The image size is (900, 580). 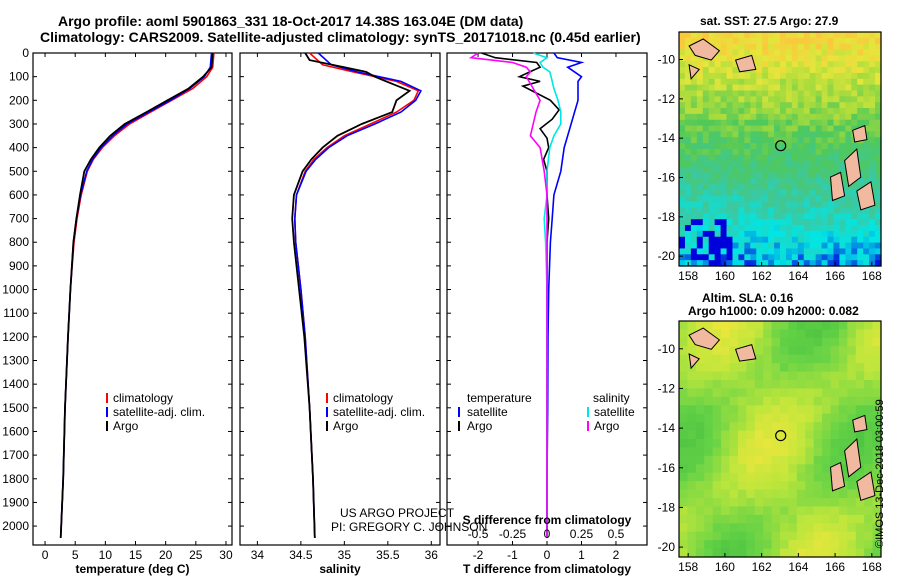 What do you see at coordinates (196, 555) in the screenshot?
I see `x-tick-label: 25` at bounding box center [196, 555].